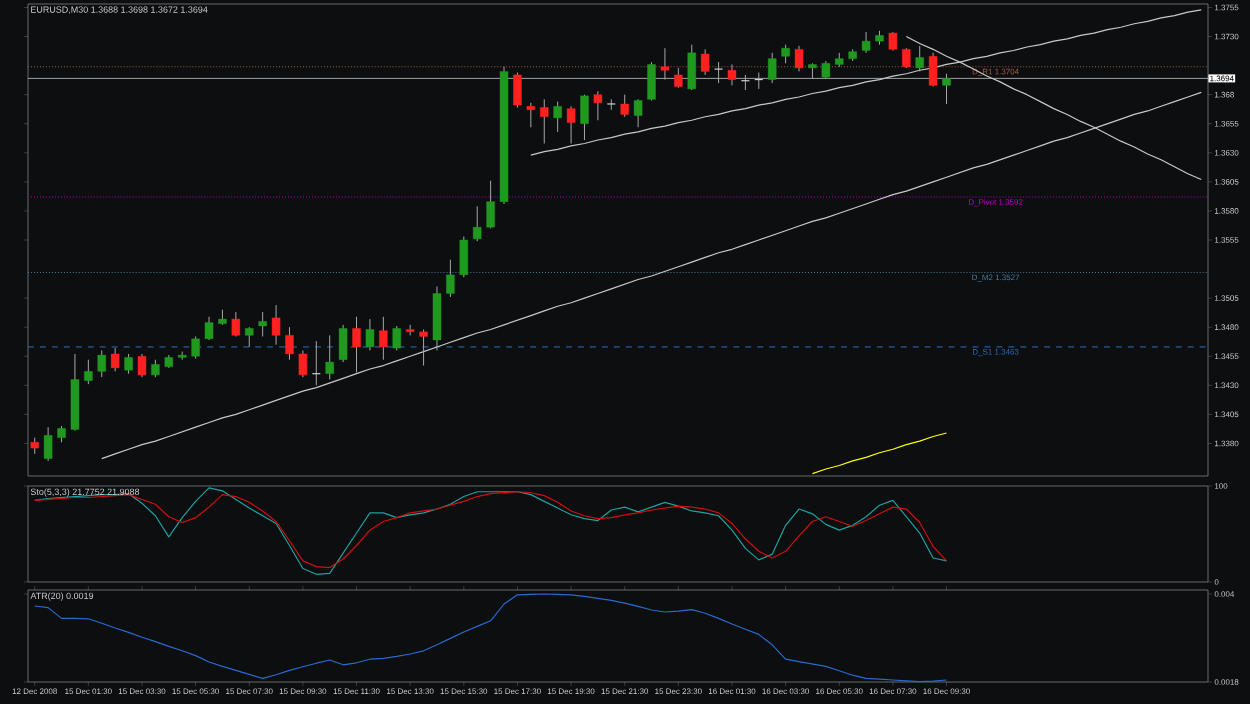 The height and width of the screenshot is (704, 1250). What do you see at coordinates (879, 453) in the screenshot?
I see `line-series` at bounding box center [879, 453].